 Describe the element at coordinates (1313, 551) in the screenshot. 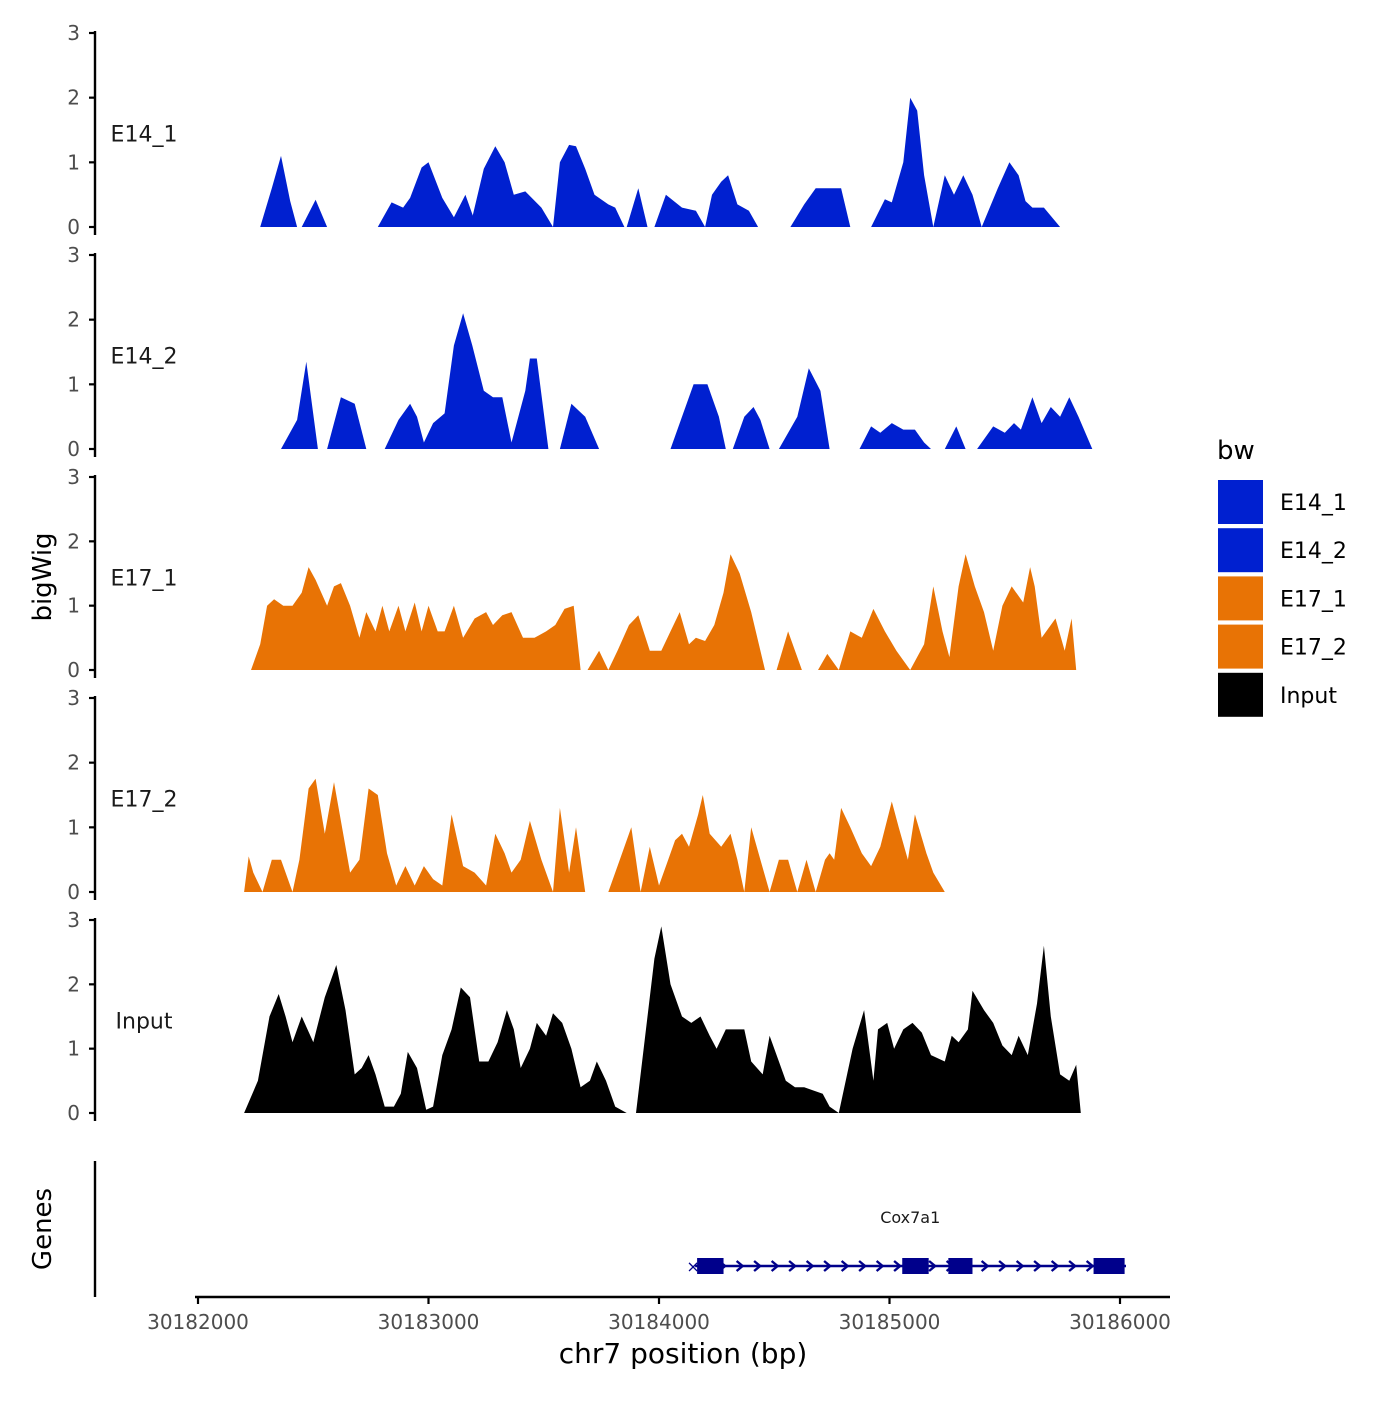

I see `legend-label: E14_2` at that location.